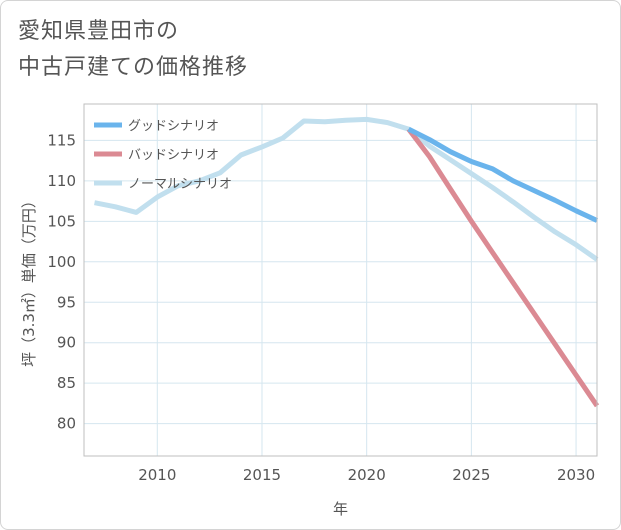 The image size is (621, 530). What do you see at coordinates (133, 50) in the screenshot?
I see `chart-title: 愛知県豊田市の 中古戸建ての価格推移` at bounding box center [133, 50].